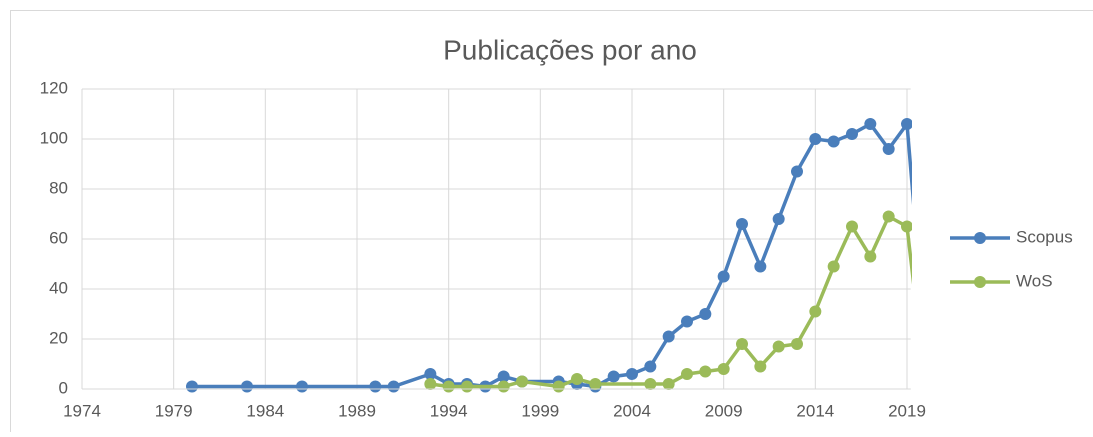  I want to click on y-tick-label: 40, so click(58, 287).